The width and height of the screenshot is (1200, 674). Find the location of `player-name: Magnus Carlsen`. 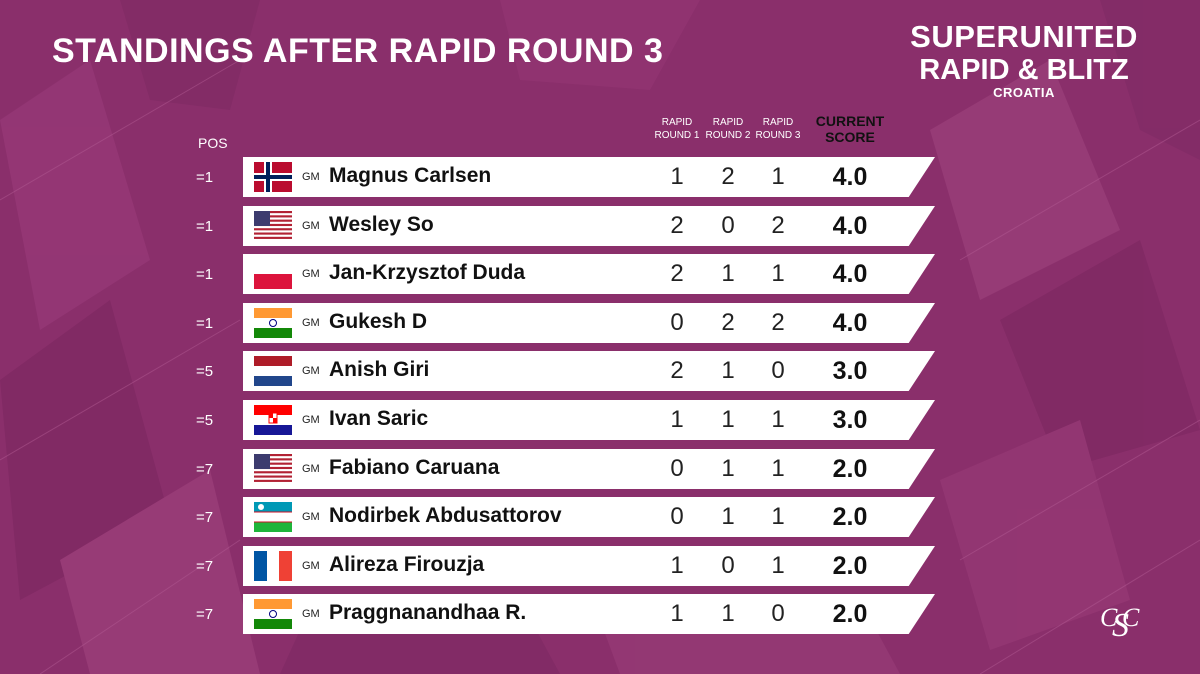

player-name: Magnus Carlsen is located at coordinates (410, 175).